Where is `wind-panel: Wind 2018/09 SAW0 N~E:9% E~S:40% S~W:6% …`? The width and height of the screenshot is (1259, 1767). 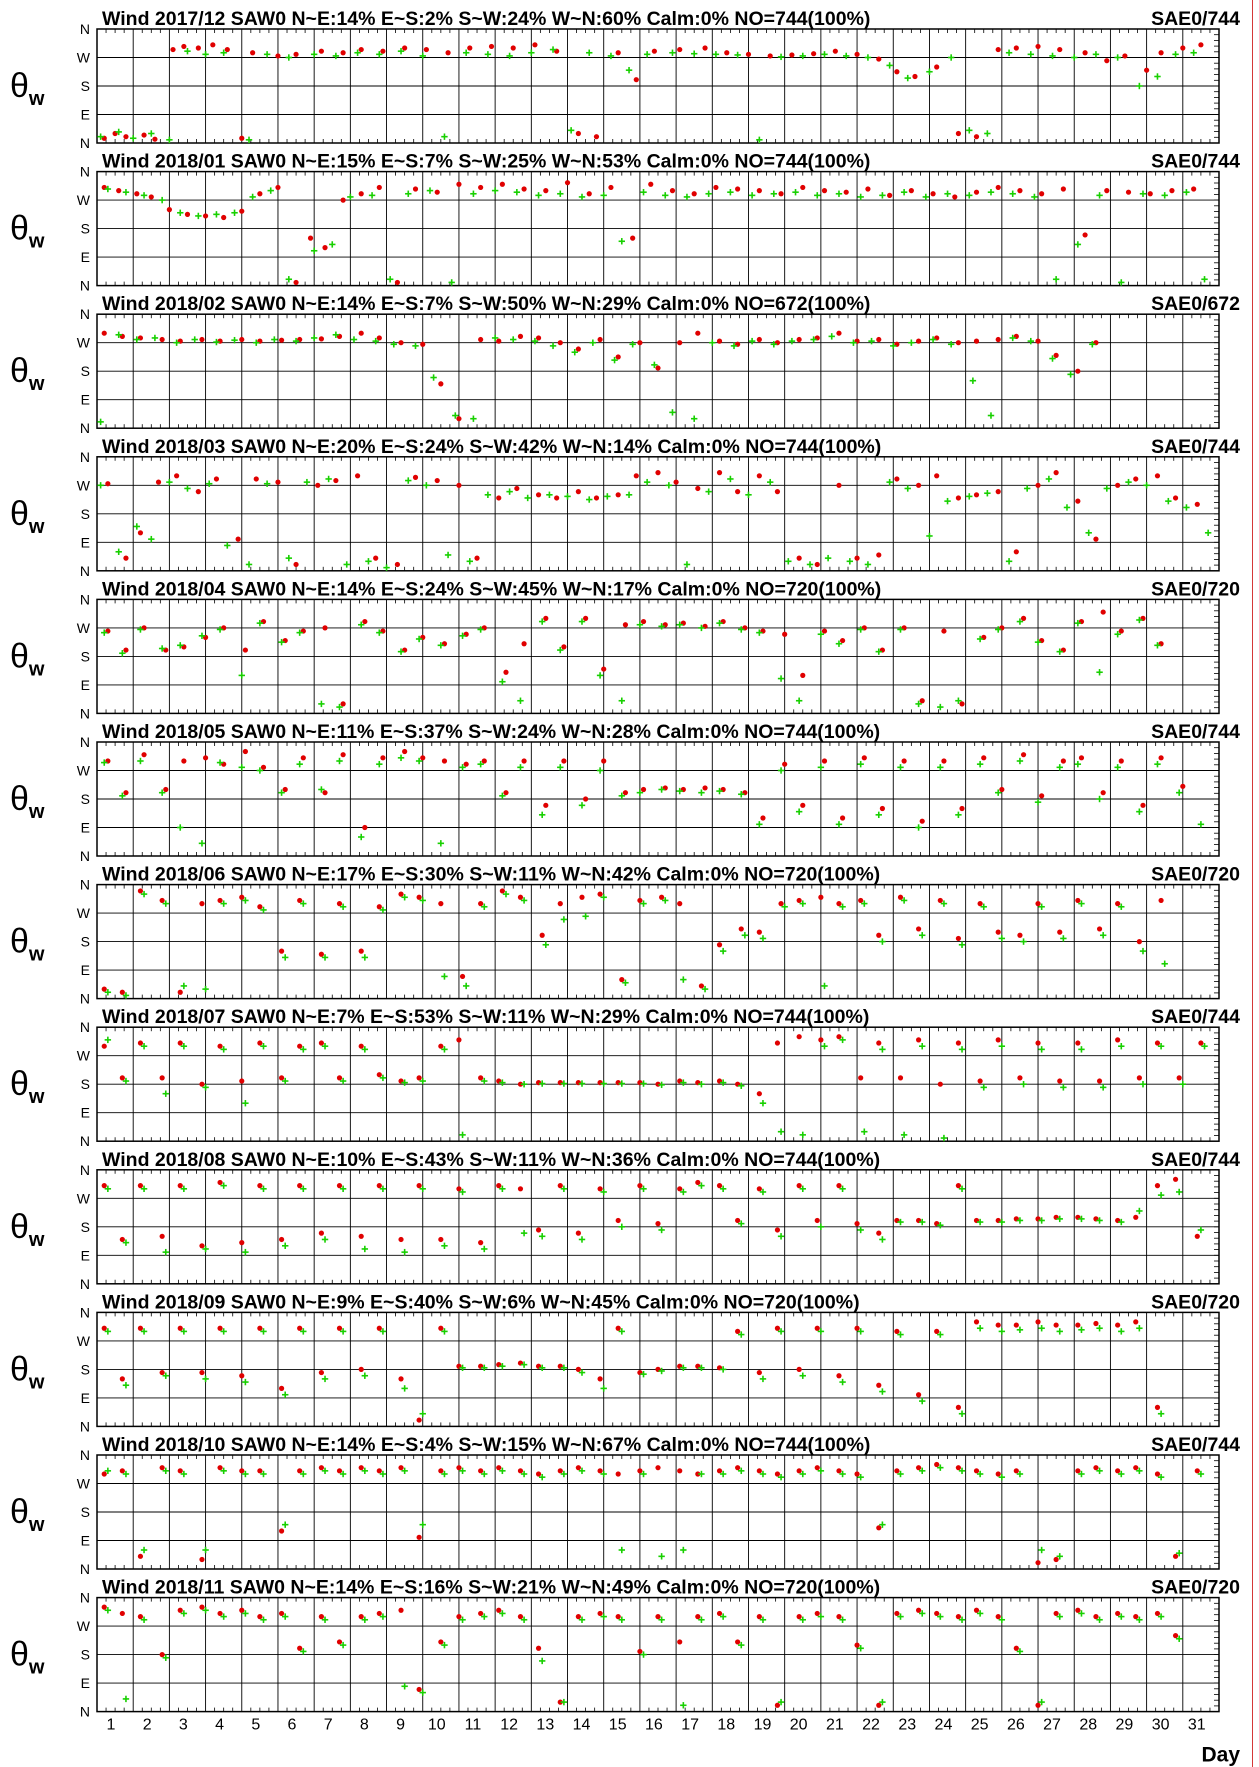
wind-panel: Wind 2018/09 SAW0 N~E:9% E~S:40% S~W:6% … is located at coordinates (625, 1362).